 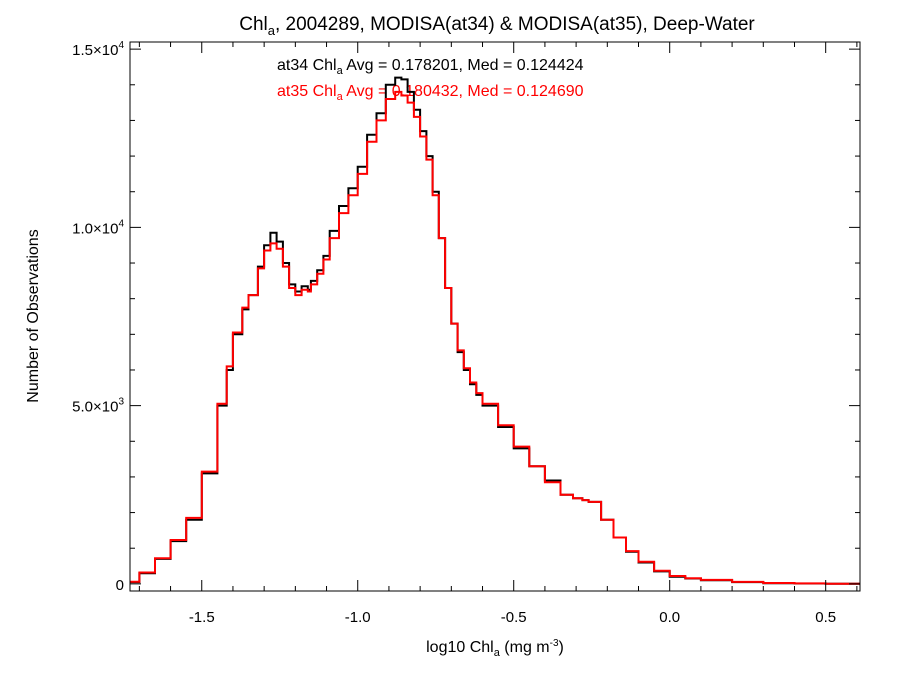 I want to click on x-tick-label: -0.5, so click(x=514, y=617).